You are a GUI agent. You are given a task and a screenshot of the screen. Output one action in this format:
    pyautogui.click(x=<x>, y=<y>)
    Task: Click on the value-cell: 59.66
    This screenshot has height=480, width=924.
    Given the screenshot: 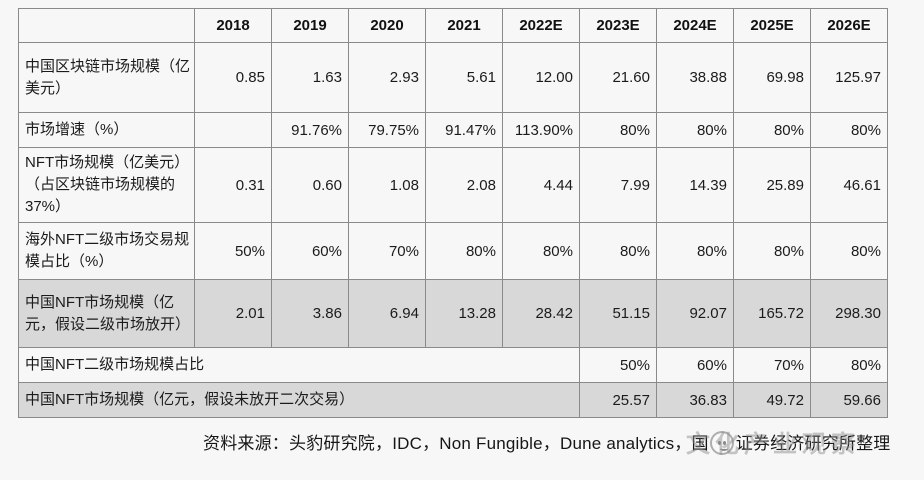 What is the action you would take?
    pyautogui.click(x=849, y=400)
    